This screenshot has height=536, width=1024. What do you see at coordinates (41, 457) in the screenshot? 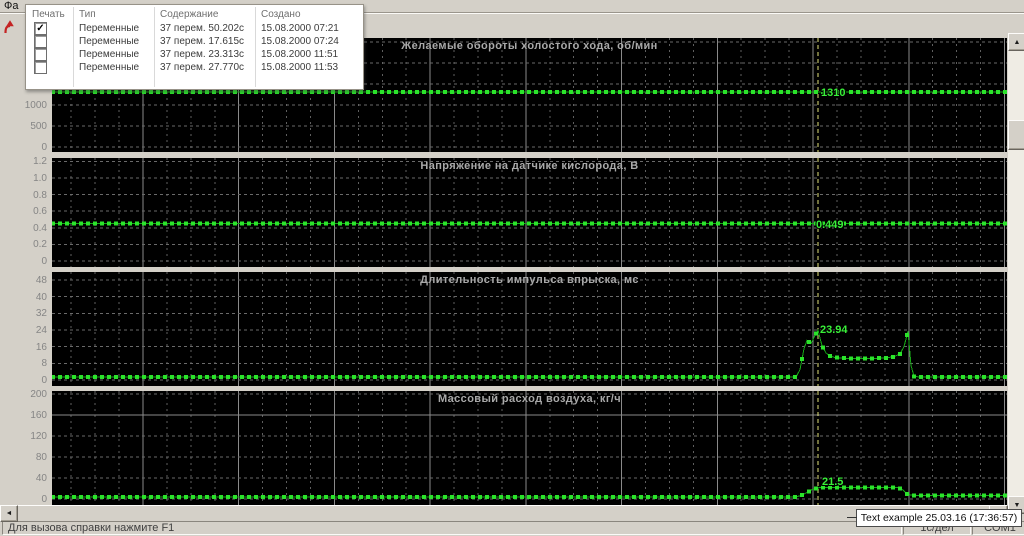
I see `axis-tick-label: 80` at bounding box center [41, 457].